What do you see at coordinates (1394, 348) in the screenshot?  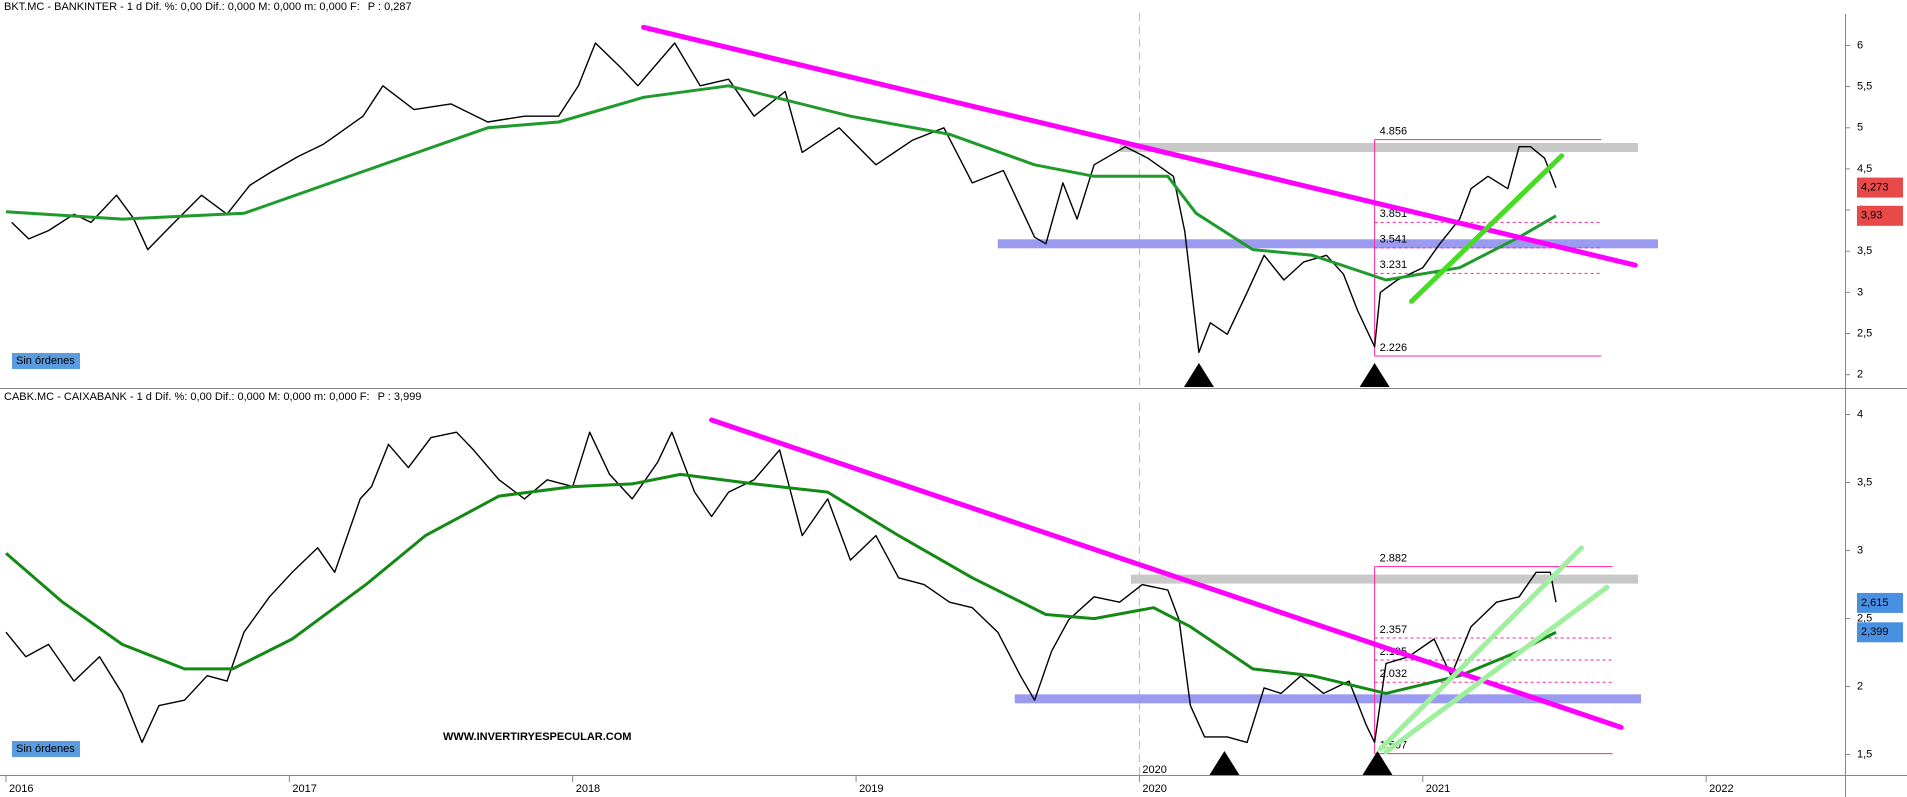 I see `fib-label: 2.226` at bounding box center [1394, 348].